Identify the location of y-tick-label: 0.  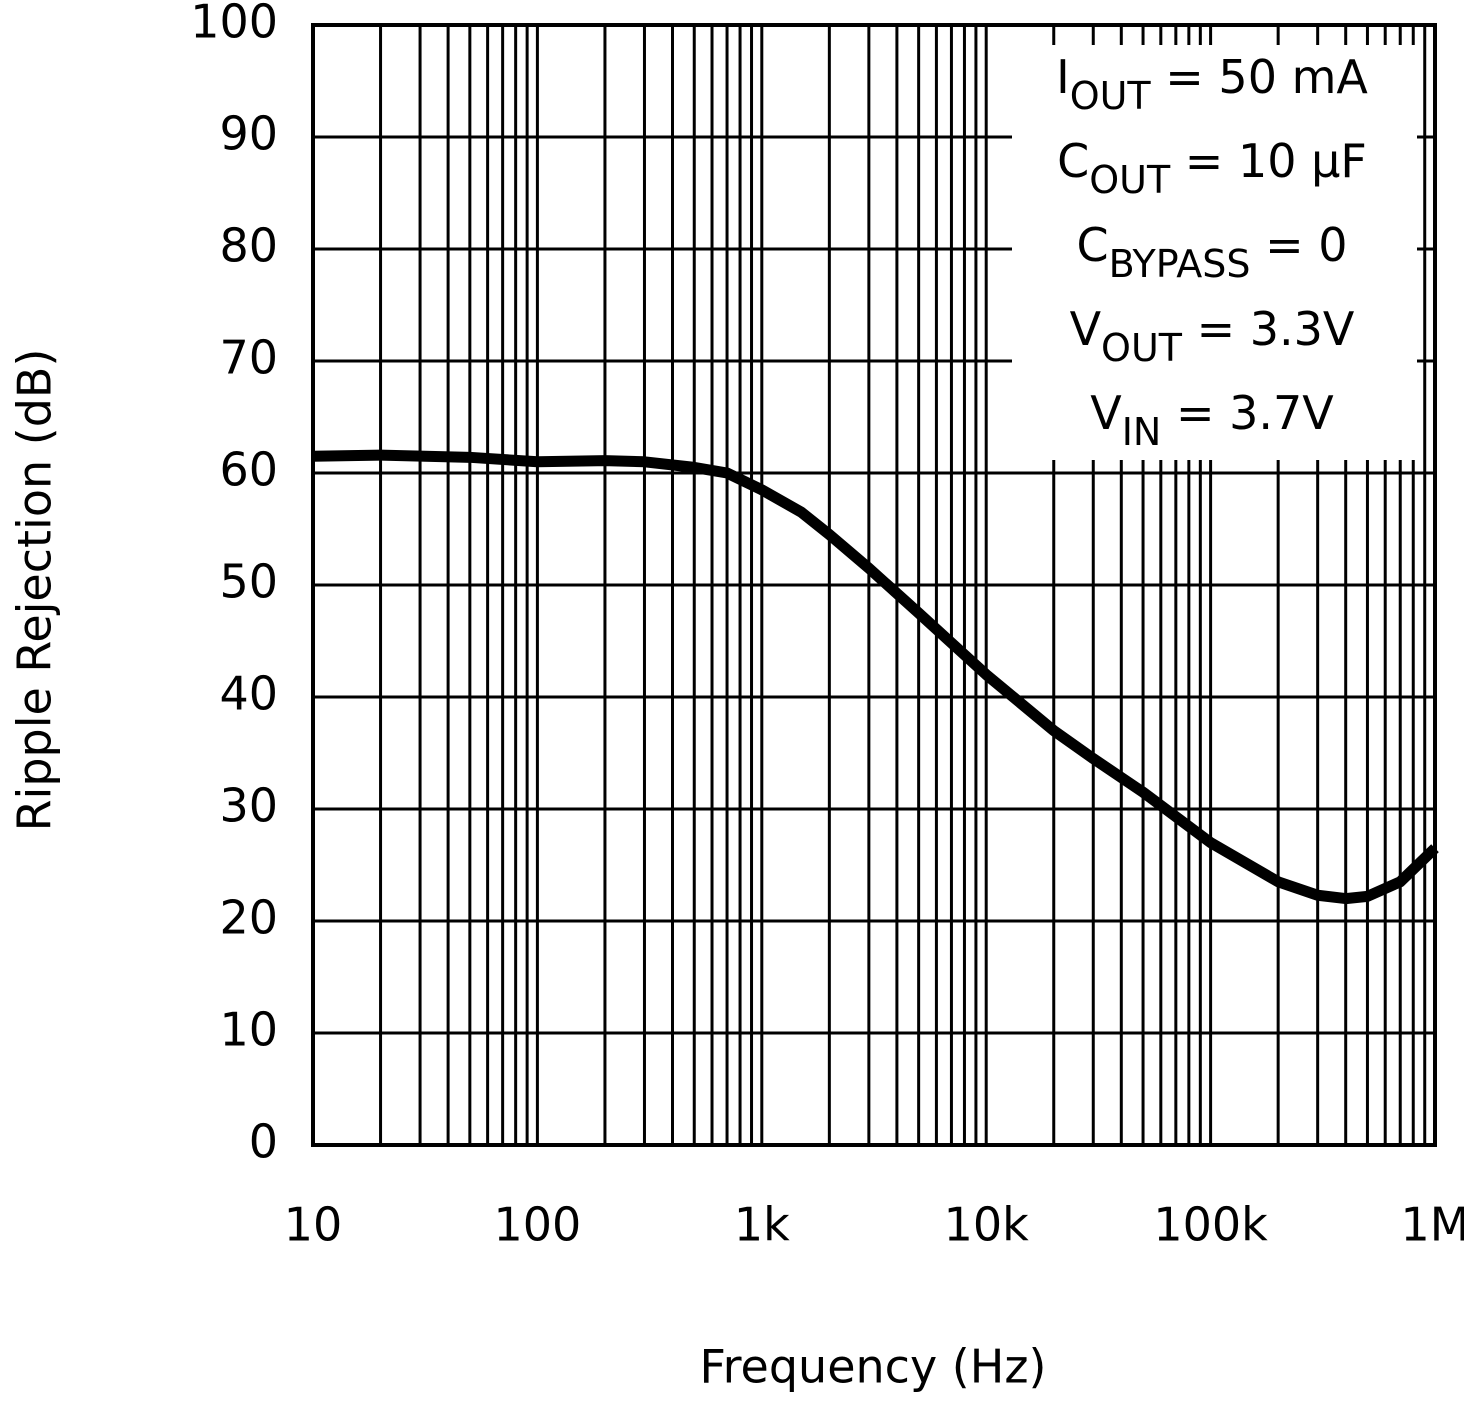
(263, 1142).